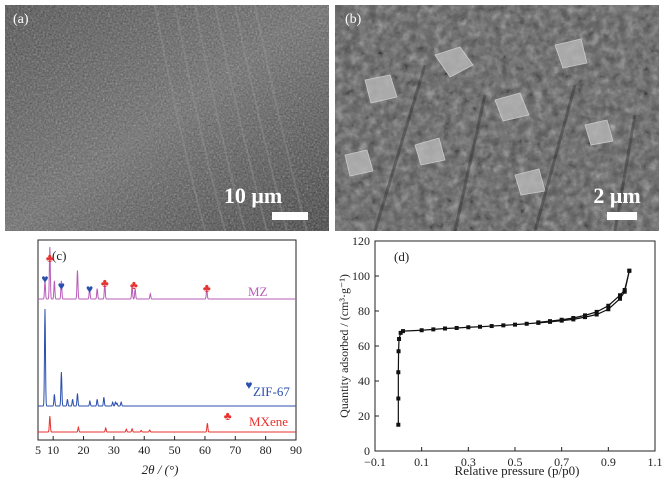  I want to click on isotherm-x-tick-label: 1.1, so click(655, 462).